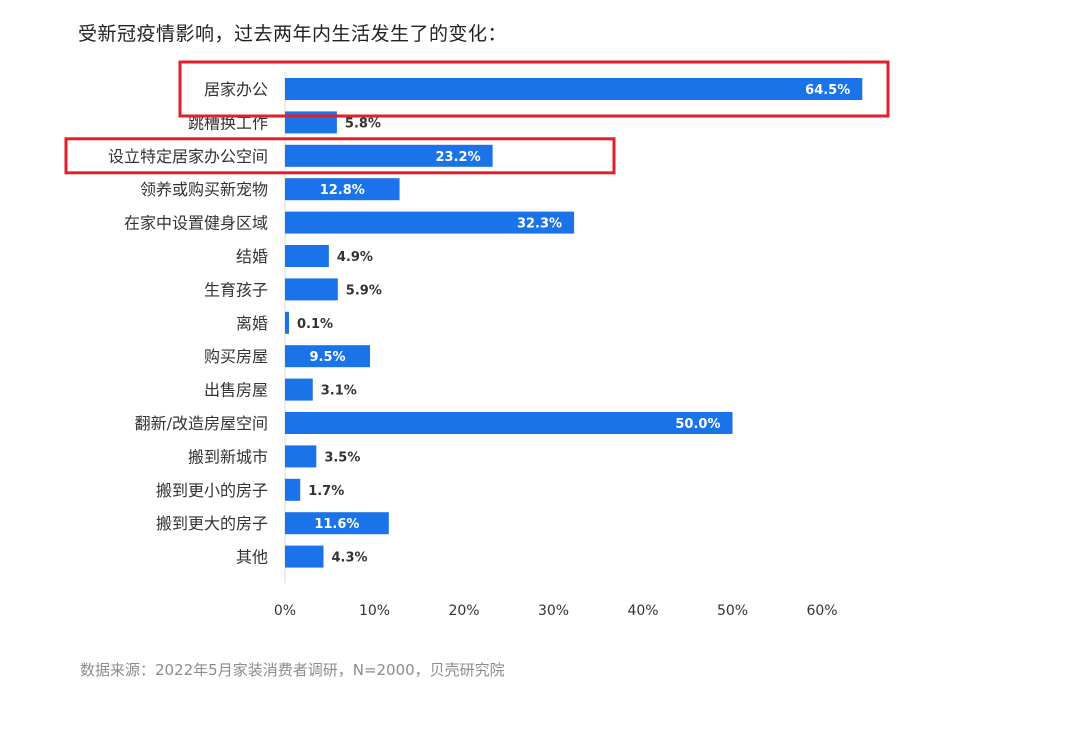 The width and height of the screenshot is (1080, 745). I want to click on category-label: 翻新/改造房屋空间, so click(201, 423).